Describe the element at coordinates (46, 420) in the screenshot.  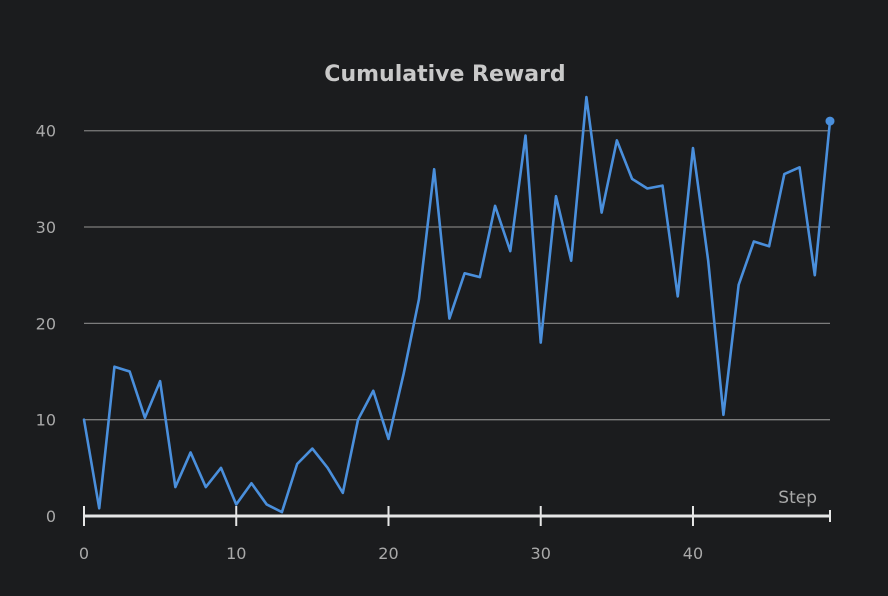
I see `y-tick-label: 10` at that location.